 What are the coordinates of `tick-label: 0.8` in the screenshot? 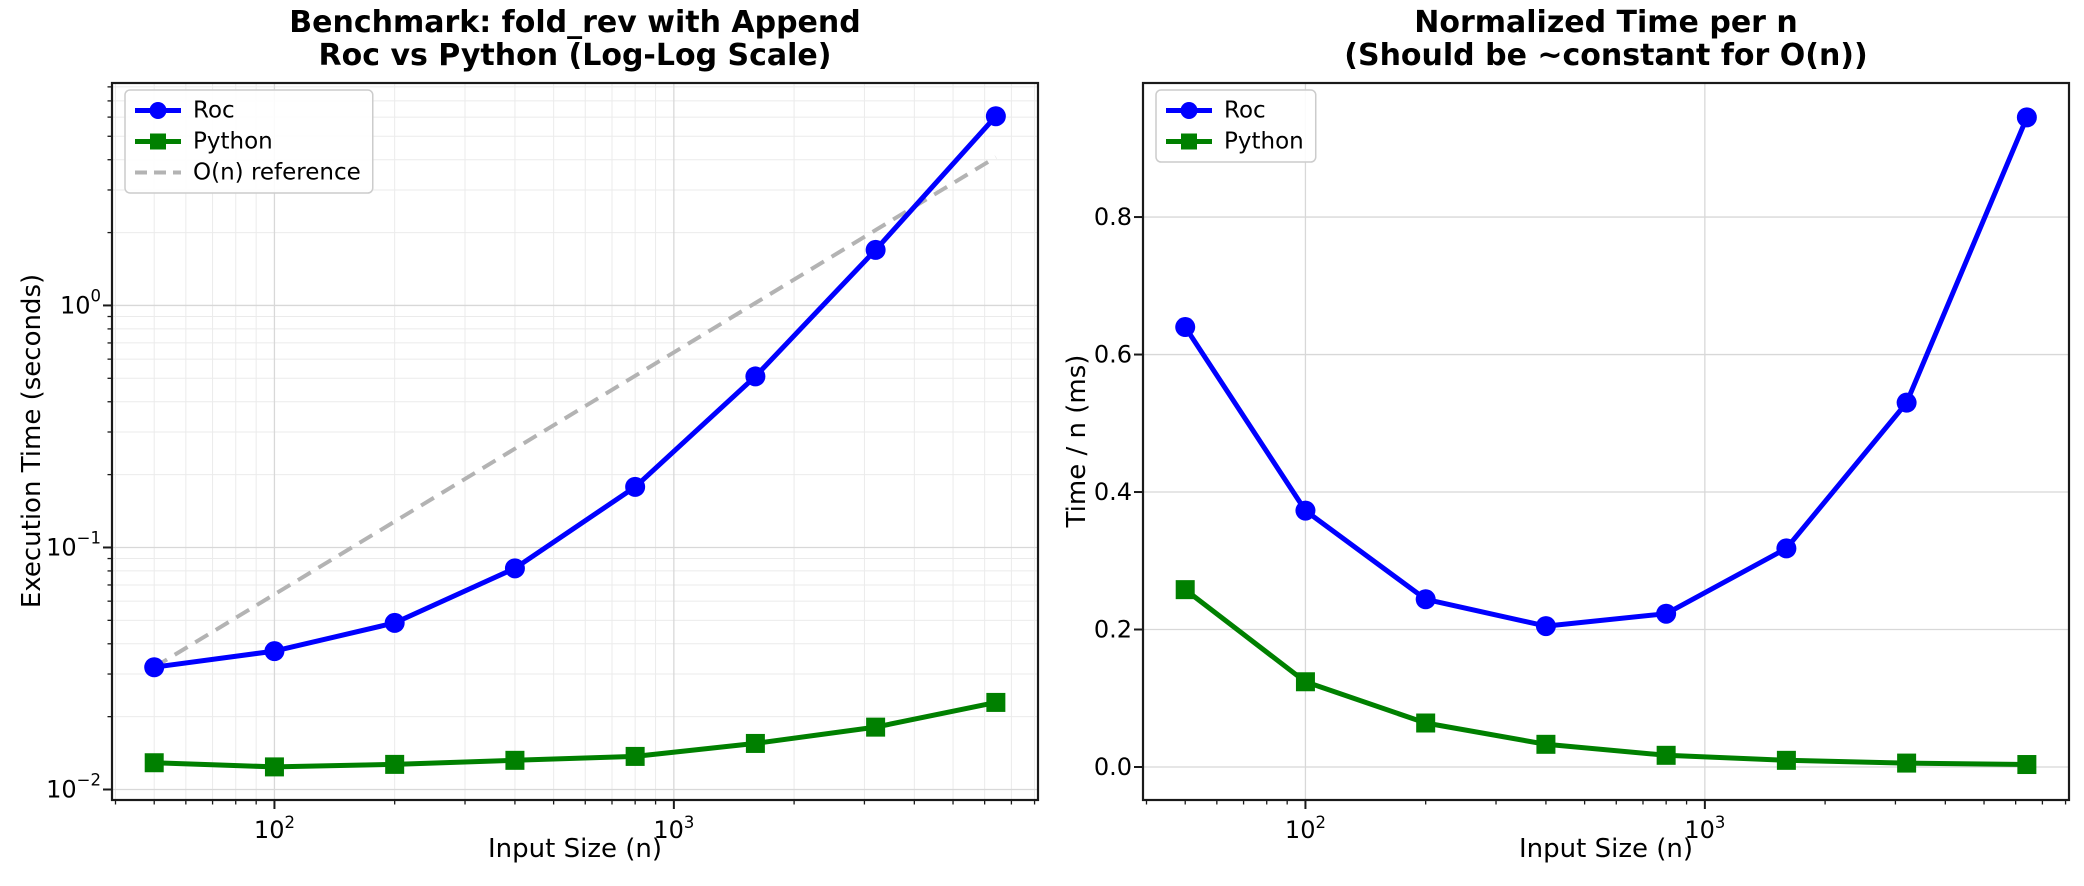 It's located at (1113, 217).